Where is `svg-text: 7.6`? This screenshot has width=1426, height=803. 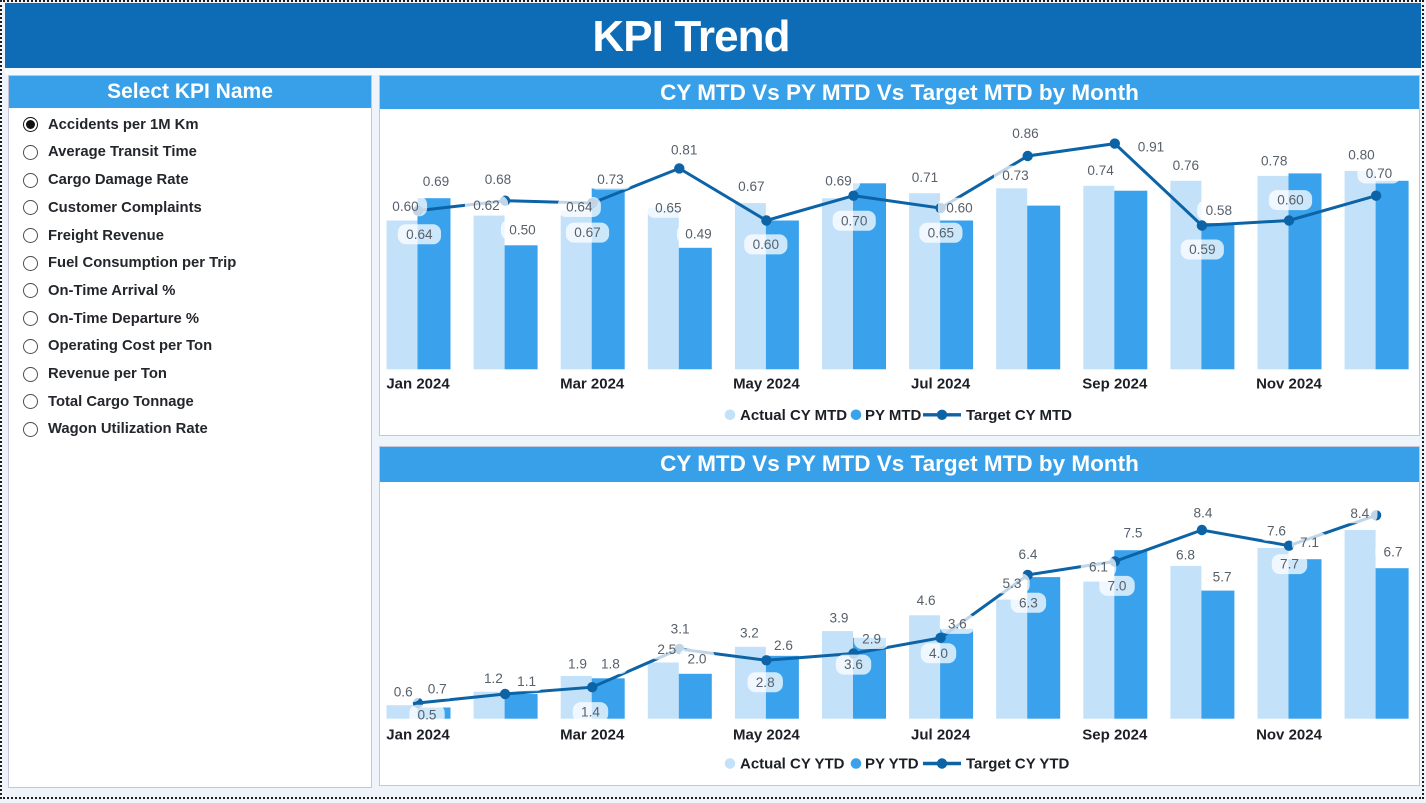
svg-text: 7.6 is located at coordinates (1276, 530).